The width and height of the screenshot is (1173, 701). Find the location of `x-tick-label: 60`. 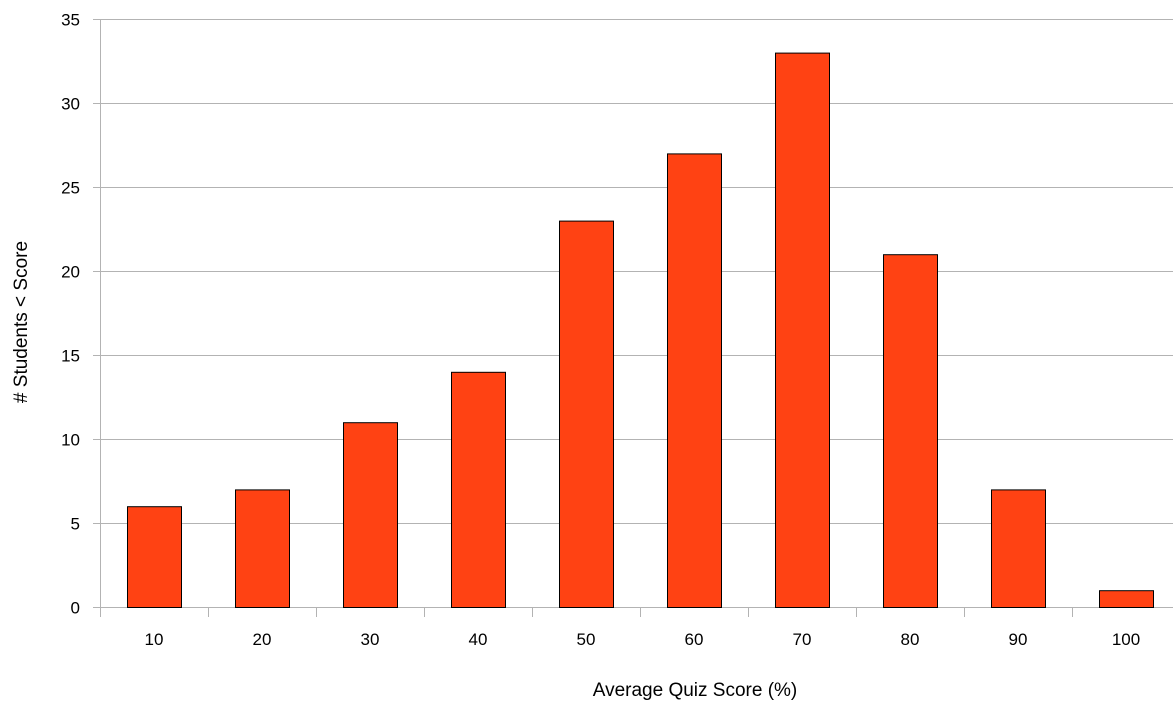

x-tick-label: 60 is located at coordinates (694, 639).